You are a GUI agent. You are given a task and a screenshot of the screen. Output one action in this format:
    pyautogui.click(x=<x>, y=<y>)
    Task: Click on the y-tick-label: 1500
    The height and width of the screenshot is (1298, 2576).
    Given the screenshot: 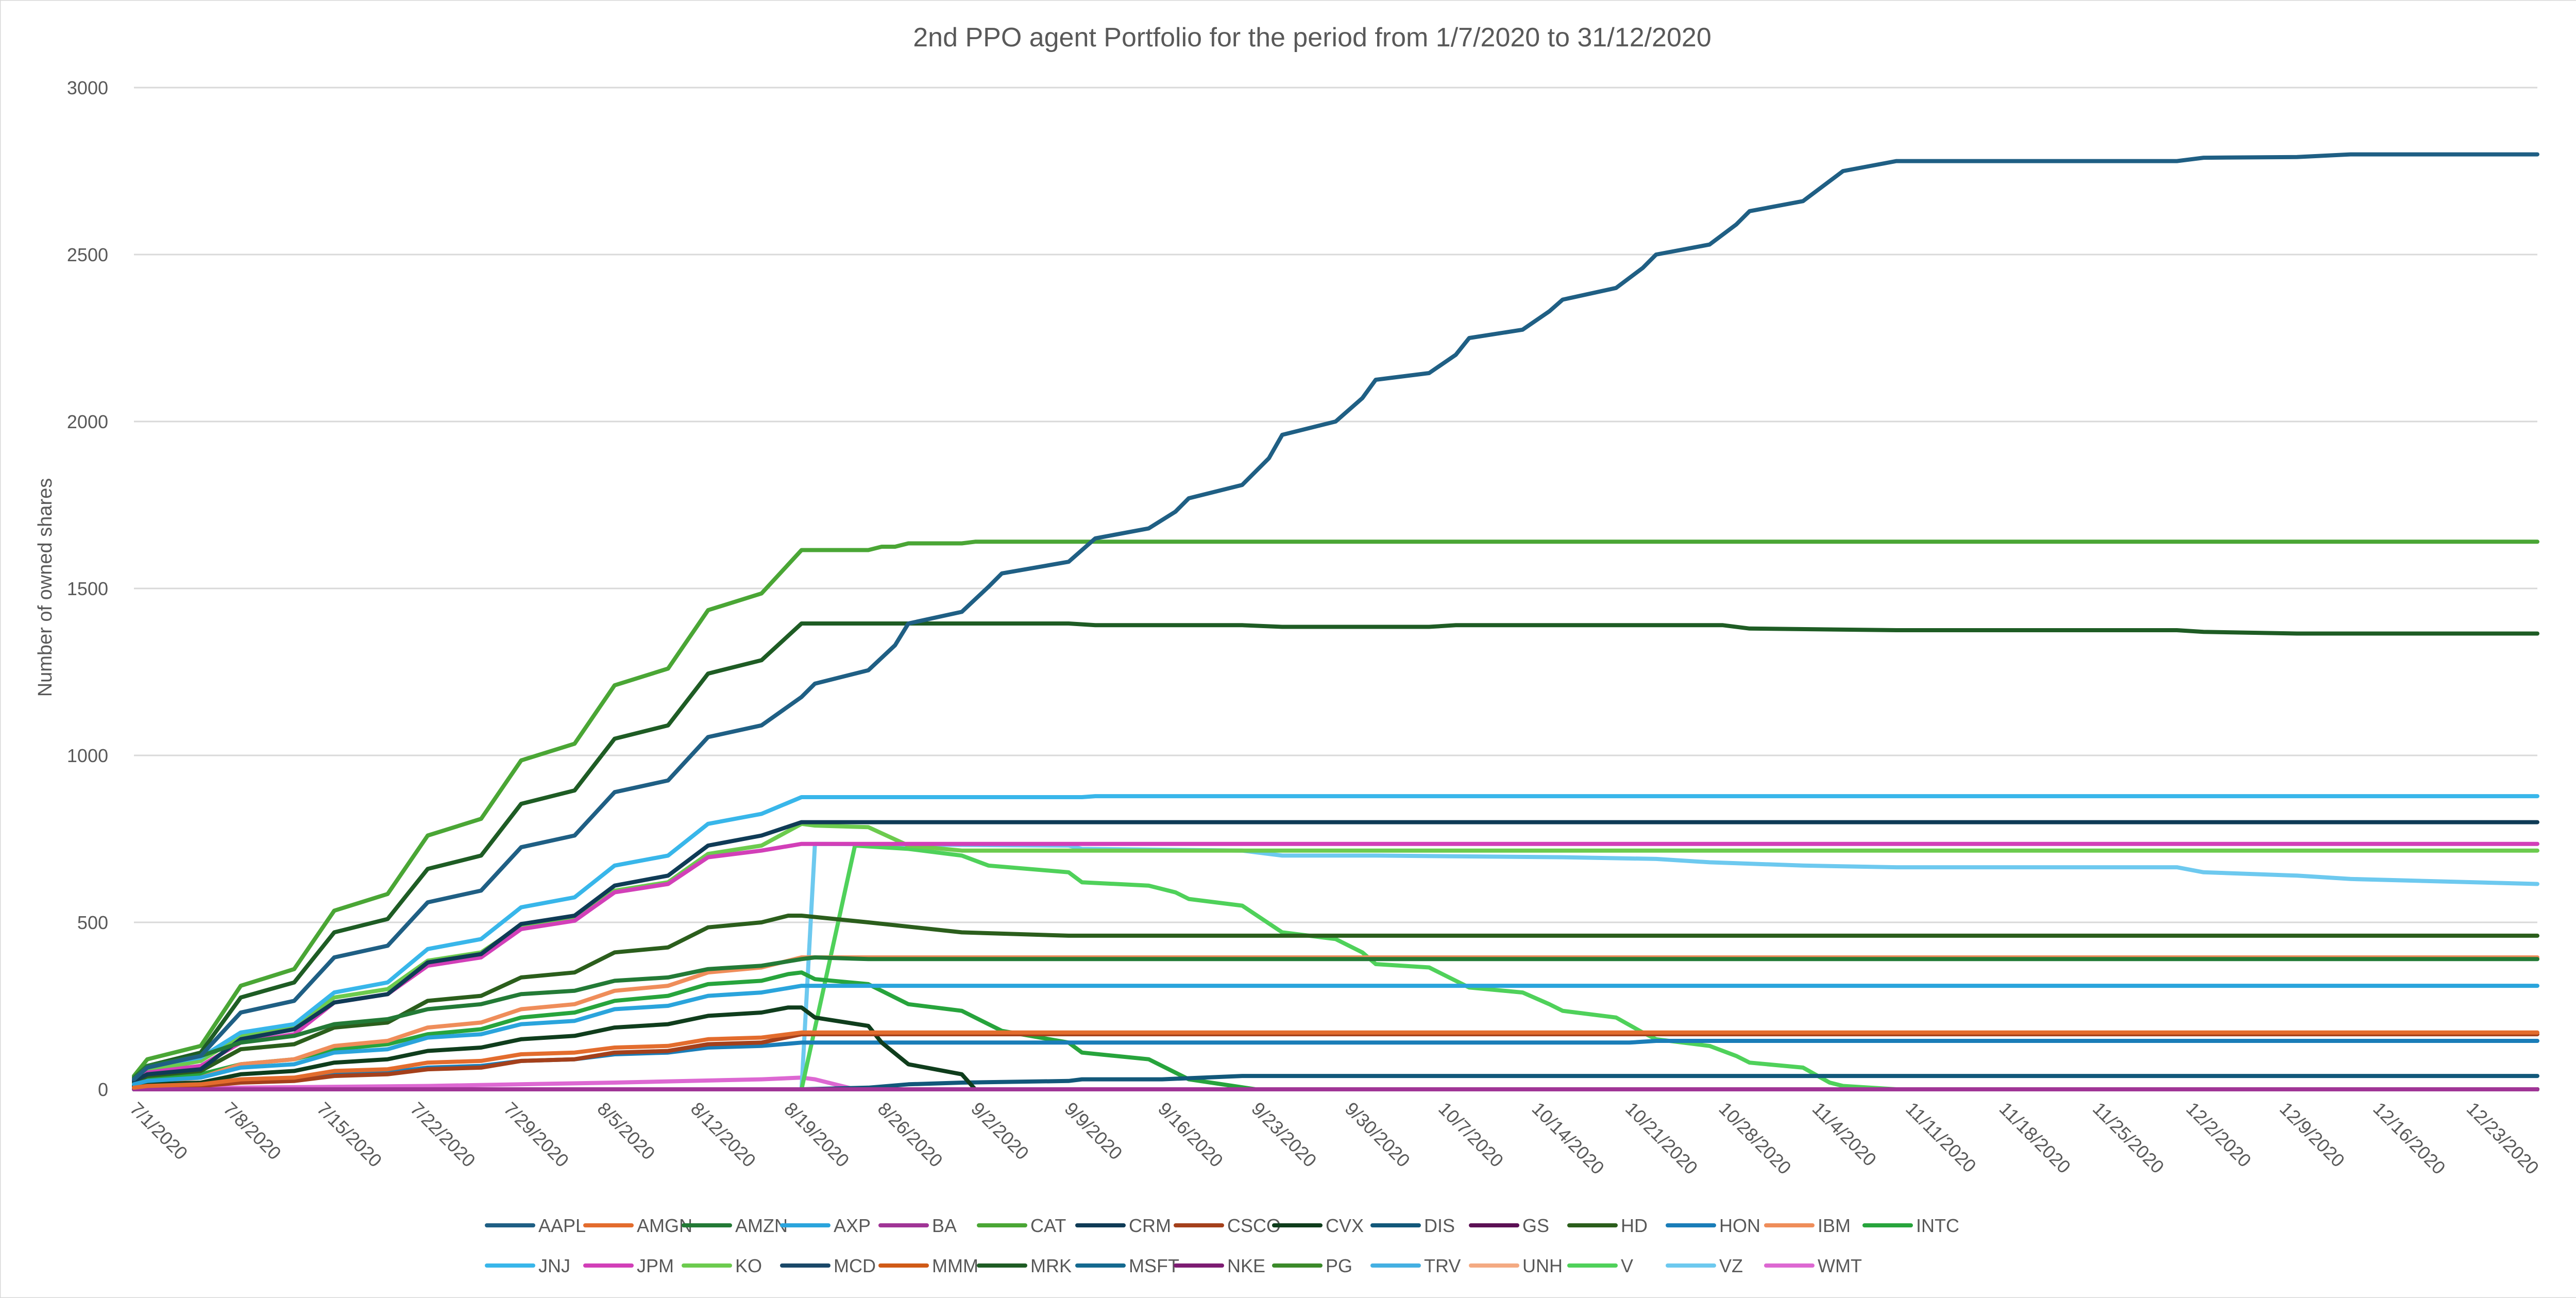 What is the action you would take?
    pyautogui.click(x=87, y=588)
    